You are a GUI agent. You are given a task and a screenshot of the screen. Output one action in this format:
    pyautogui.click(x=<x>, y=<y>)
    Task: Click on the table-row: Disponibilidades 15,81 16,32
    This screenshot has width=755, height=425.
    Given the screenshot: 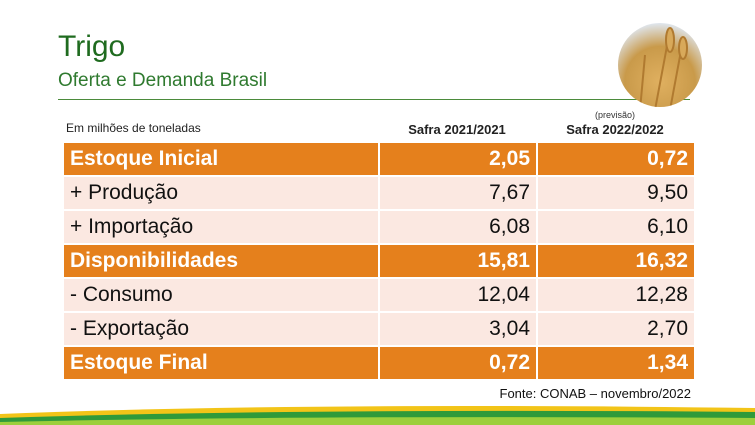 What is the action you would take?
    pyautogui.click(x=379, y=261)
    